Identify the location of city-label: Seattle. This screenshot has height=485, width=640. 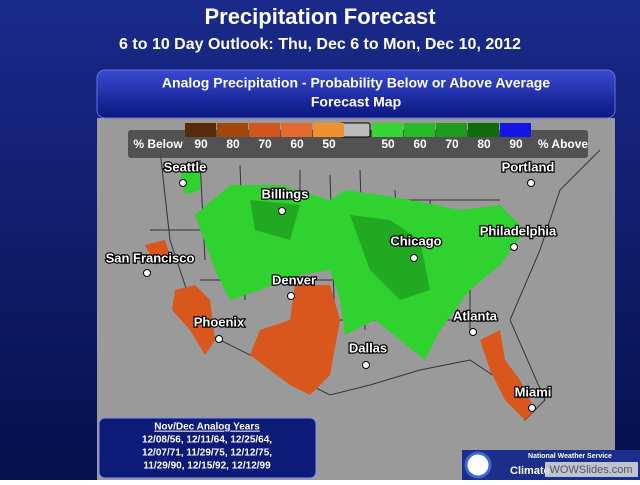
(185, 166).